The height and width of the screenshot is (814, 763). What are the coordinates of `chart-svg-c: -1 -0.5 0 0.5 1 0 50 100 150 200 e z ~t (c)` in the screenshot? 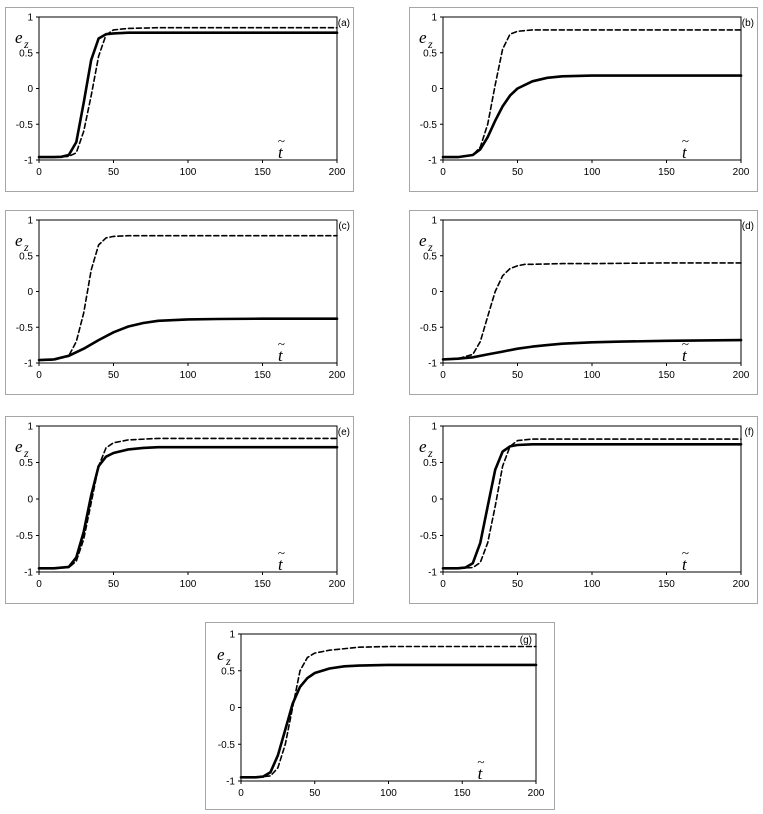 It's located at (182, 299).